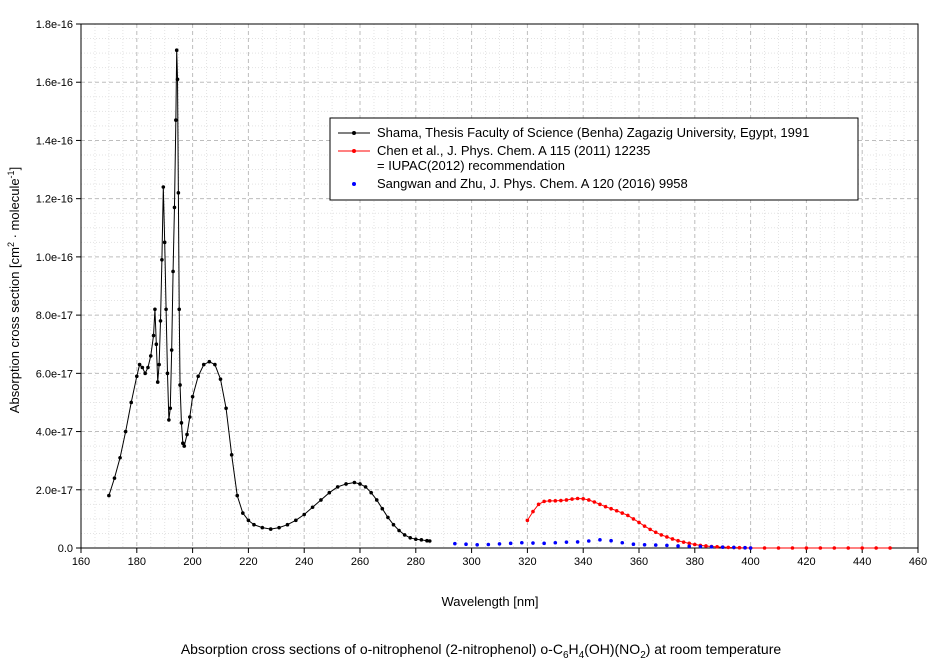  What do you see at coordinates (918, 562) in the screenshot?
I see `x-tick-label: 460` at bounding box center [918, 562].